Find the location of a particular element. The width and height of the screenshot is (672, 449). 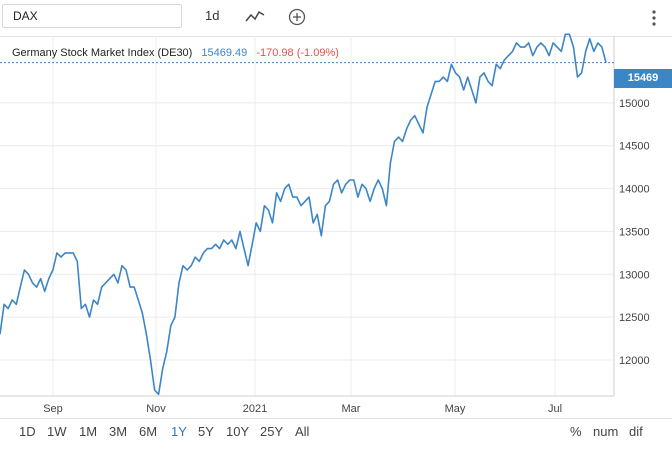

range-5y: 5Y is located at coordinates (206, 431).